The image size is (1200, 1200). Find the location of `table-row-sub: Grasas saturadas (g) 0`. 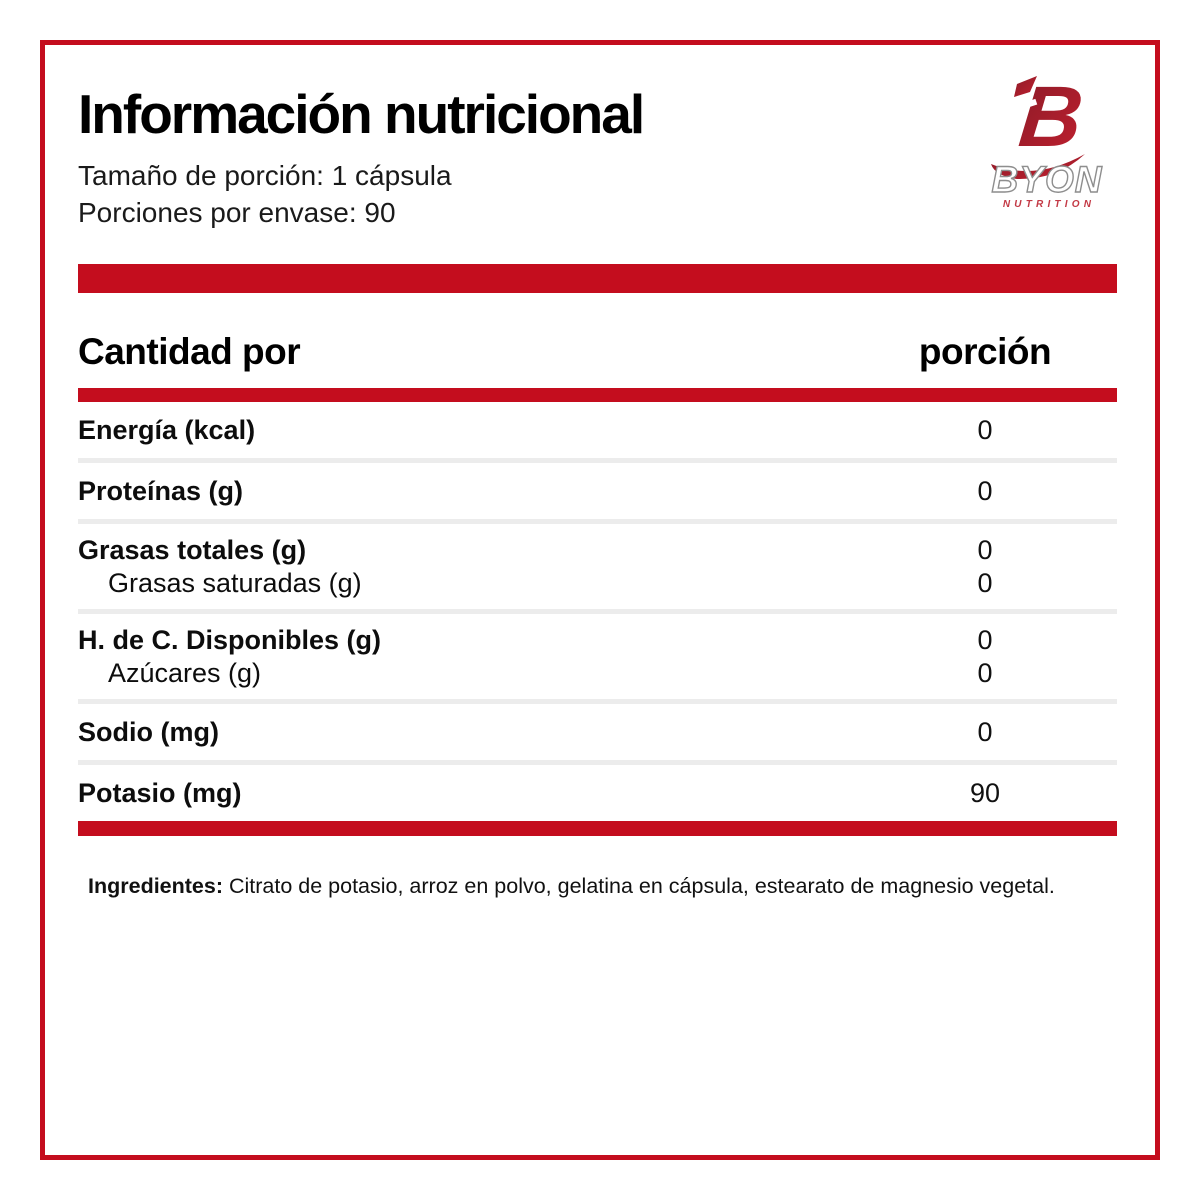

table-row-sub: Grasas saturadas (g) 0 is located at coordinates (597, 583).